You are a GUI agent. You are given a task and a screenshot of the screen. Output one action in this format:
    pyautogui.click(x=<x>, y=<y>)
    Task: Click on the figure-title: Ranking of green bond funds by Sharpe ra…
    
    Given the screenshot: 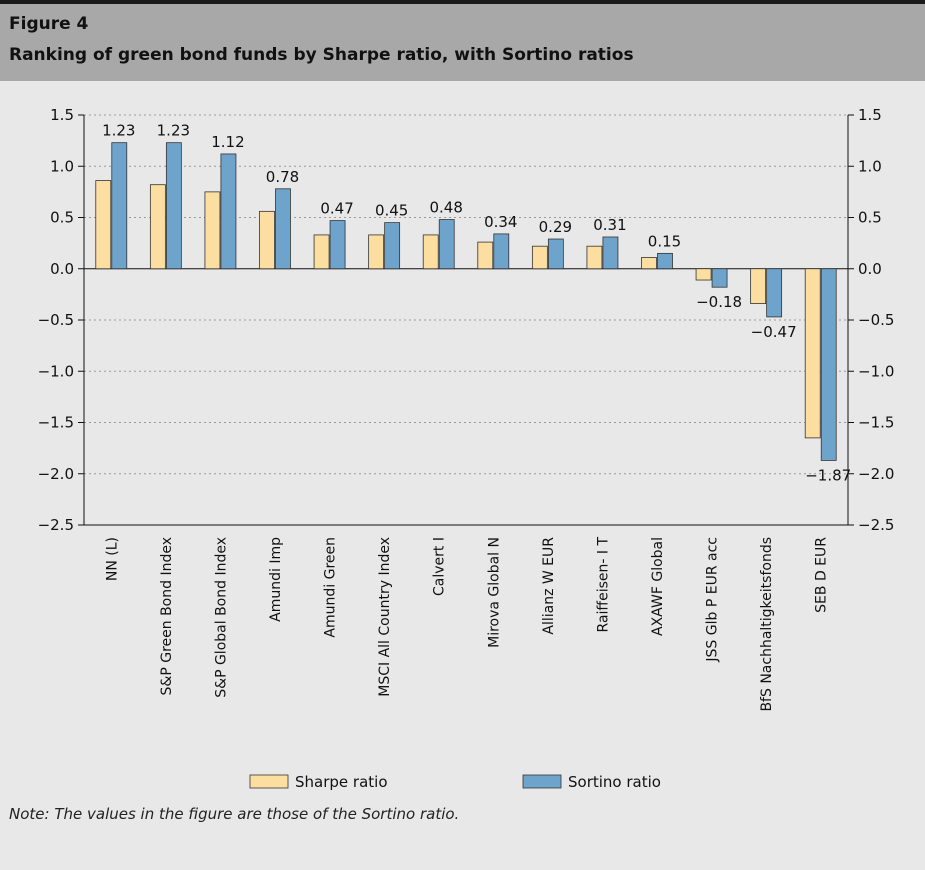 What is the action you would take?
    pyautogui.click(x=321, y=55)
    